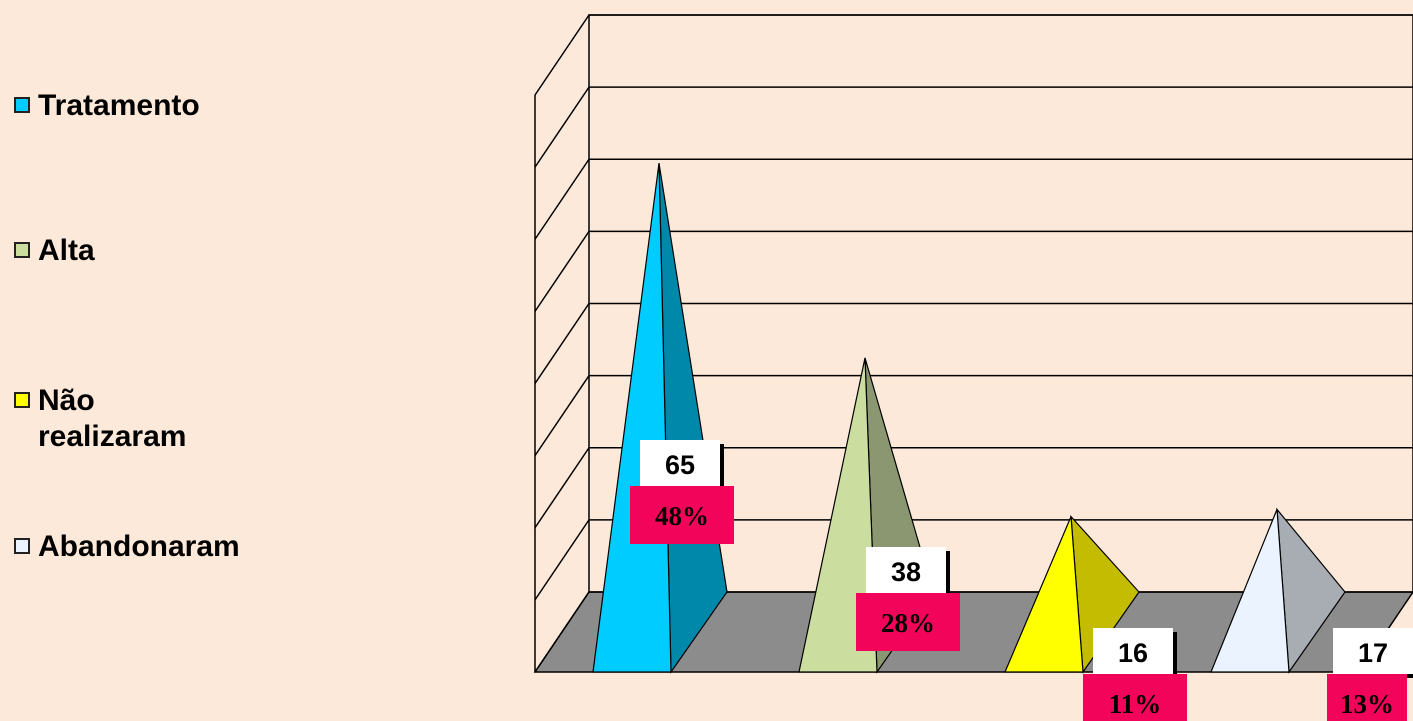 The height and width of the screenshot is (721, 1413). I want to click on legend-label: Alta, so click(66, 250).